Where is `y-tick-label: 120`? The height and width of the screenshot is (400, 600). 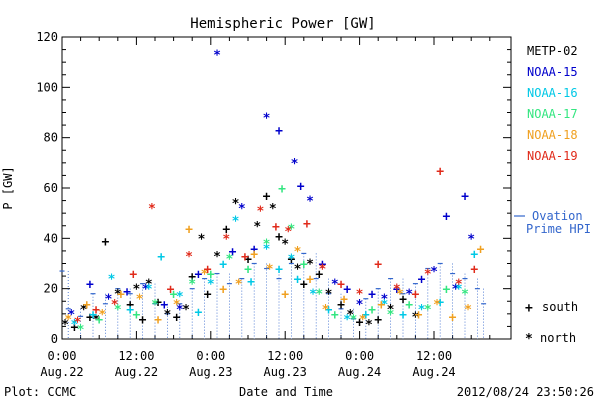 y-tick-label: 120 is located at coordinates (47, 37).